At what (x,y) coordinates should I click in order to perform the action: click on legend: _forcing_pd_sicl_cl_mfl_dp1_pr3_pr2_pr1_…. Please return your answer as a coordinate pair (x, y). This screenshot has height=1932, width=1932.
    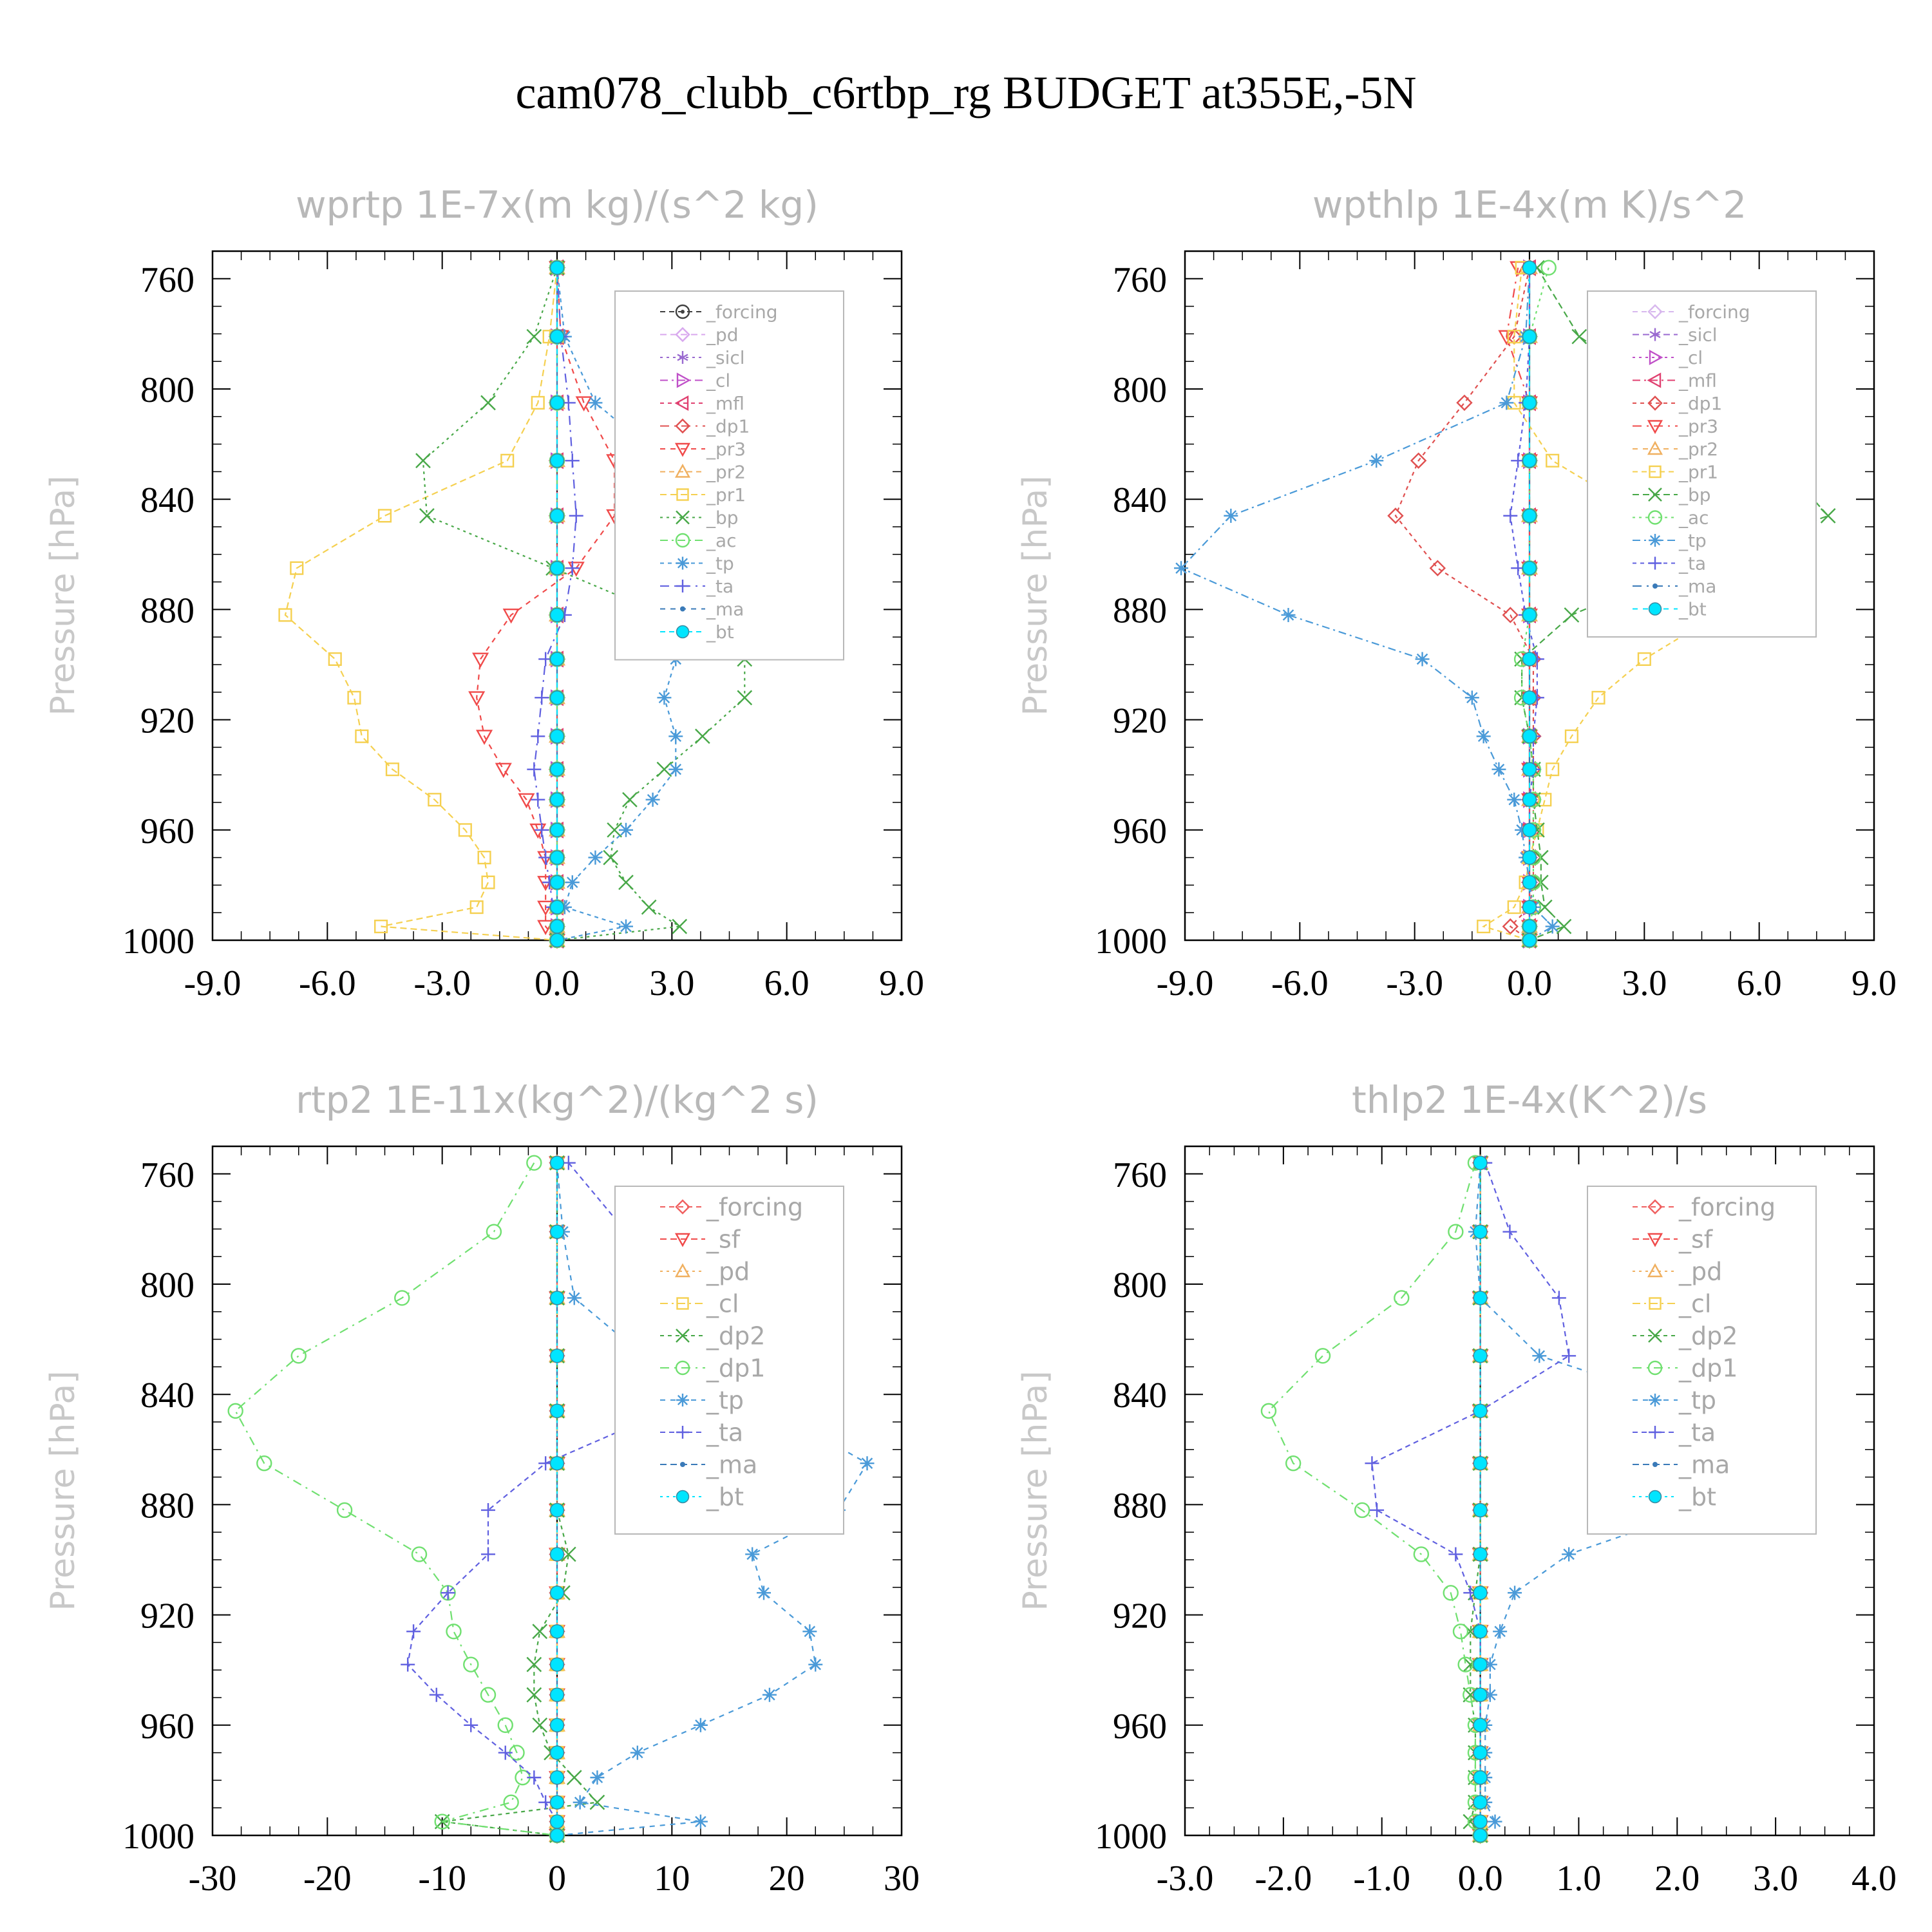
    Looking at the image, I should click on (729, 476).